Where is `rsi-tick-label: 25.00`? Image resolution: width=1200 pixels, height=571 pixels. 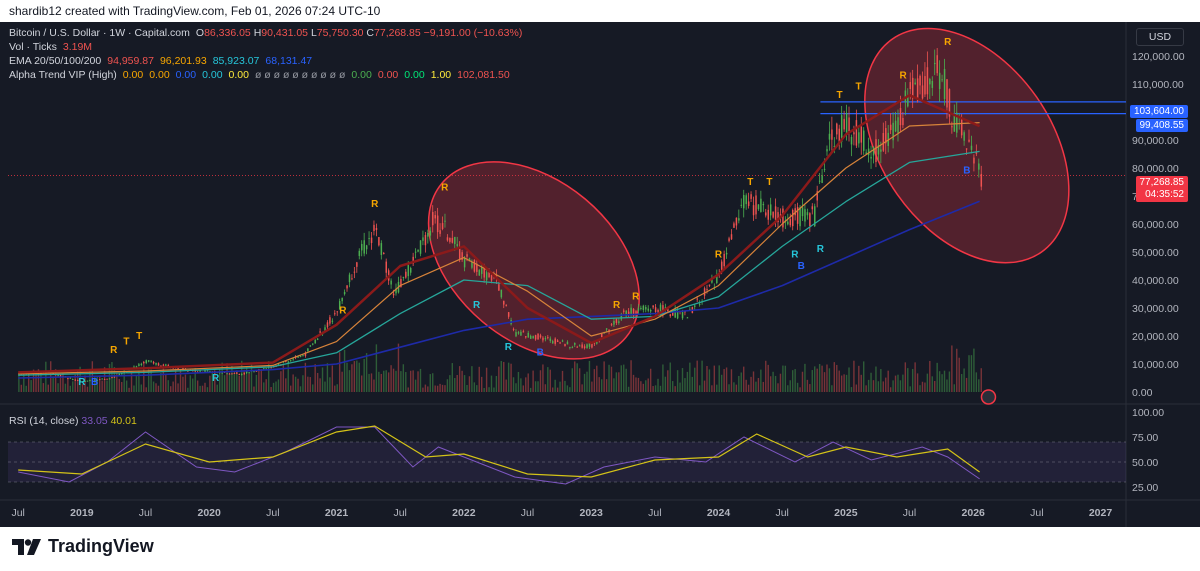 rsi-tick-label: 25.00 is located at coordinates (1145, 488).